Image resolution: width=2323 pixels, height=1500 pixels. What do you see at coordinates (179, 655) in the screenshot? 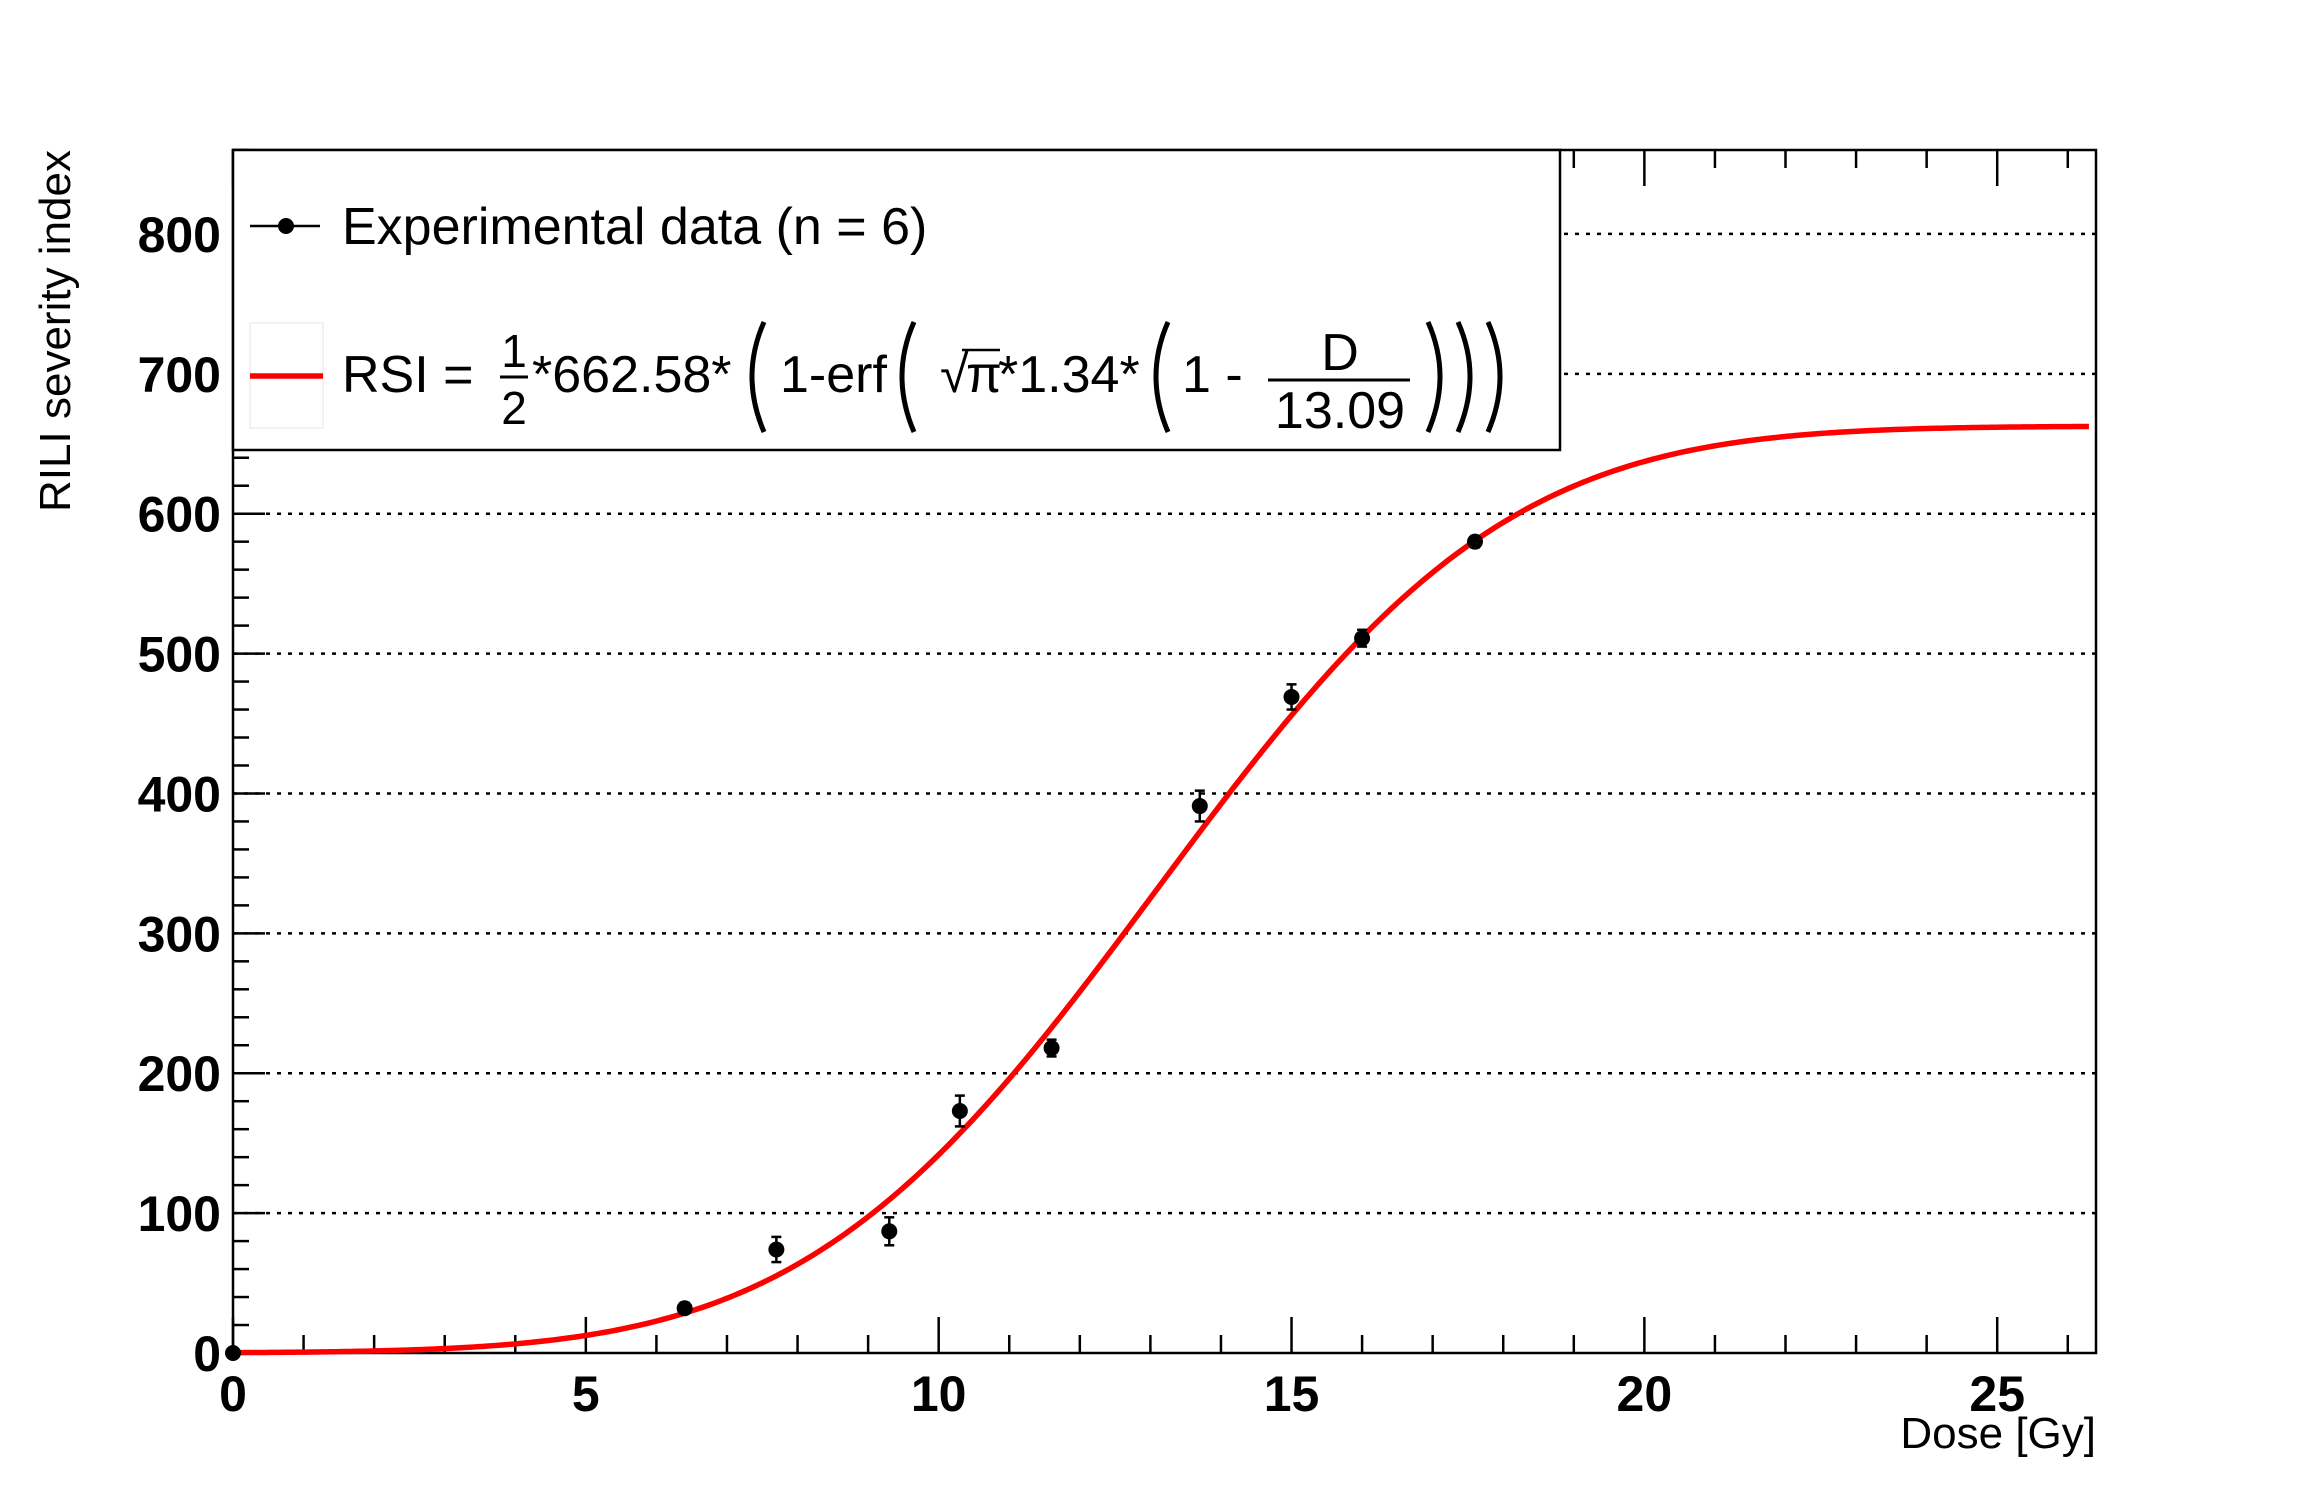
I see `y-tick-label: 500` at bounding box center [179, 655].